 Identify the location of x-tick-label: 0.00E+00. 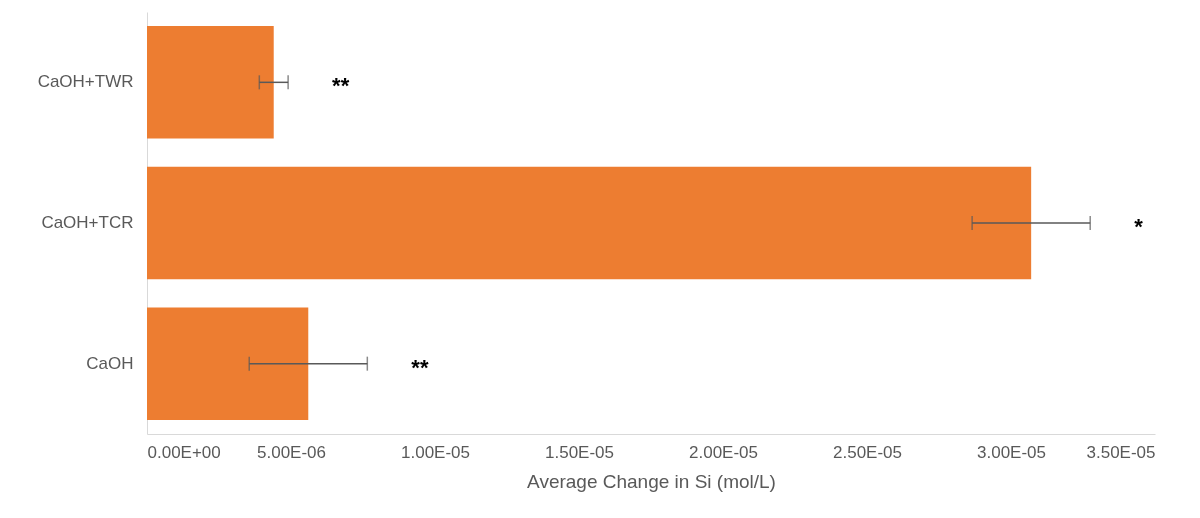
(184, 452).